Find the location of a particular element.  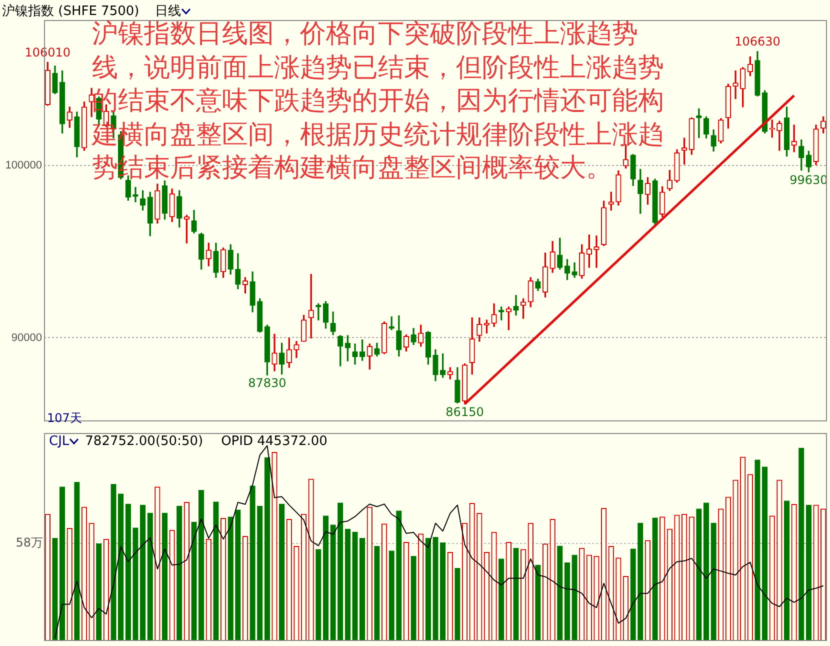

chart-title: 沪镍指数 (SHFE 7500) is located at coordinates (71, 11).